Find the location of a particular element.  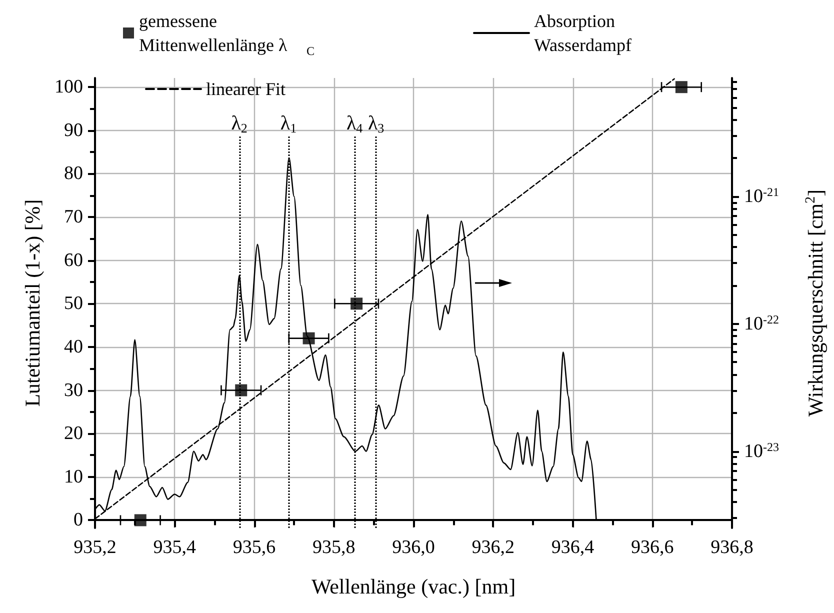

y-tick-label: 20 is located at coordinates (73, 433).